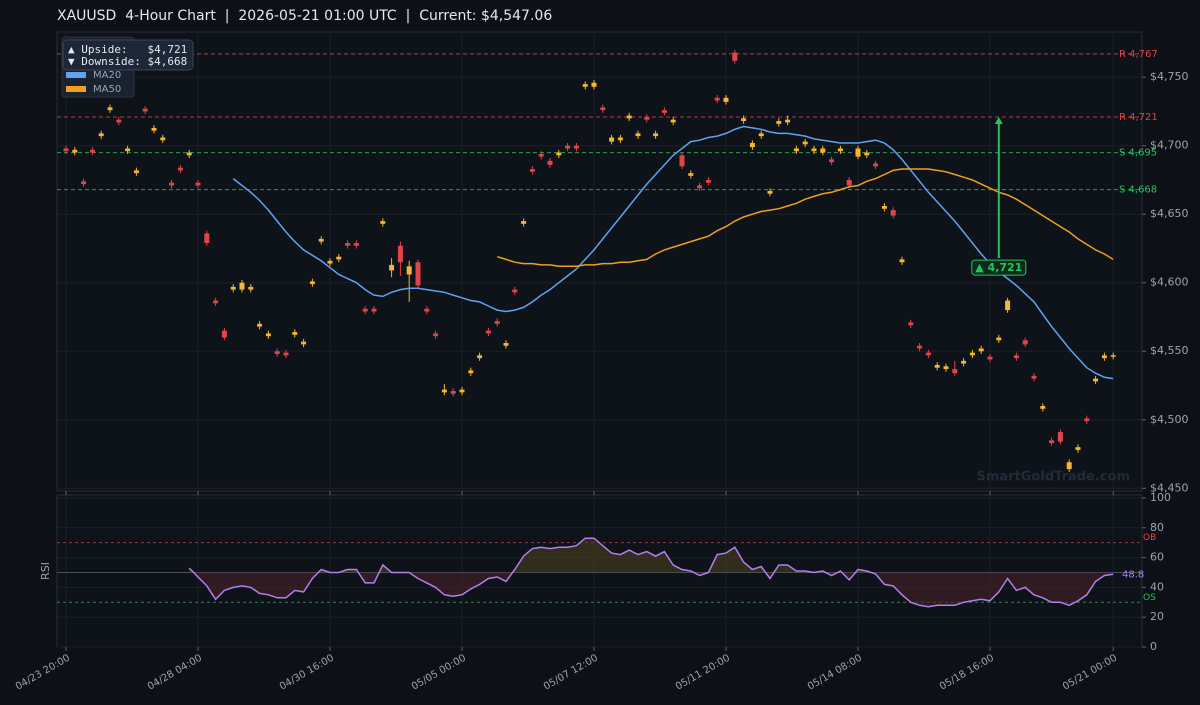 This screenshot has width=1200, height=705. Describe the element at coordinates (1149, 538) in the screenshot. I see `rsi-level-label: OB` at that location.